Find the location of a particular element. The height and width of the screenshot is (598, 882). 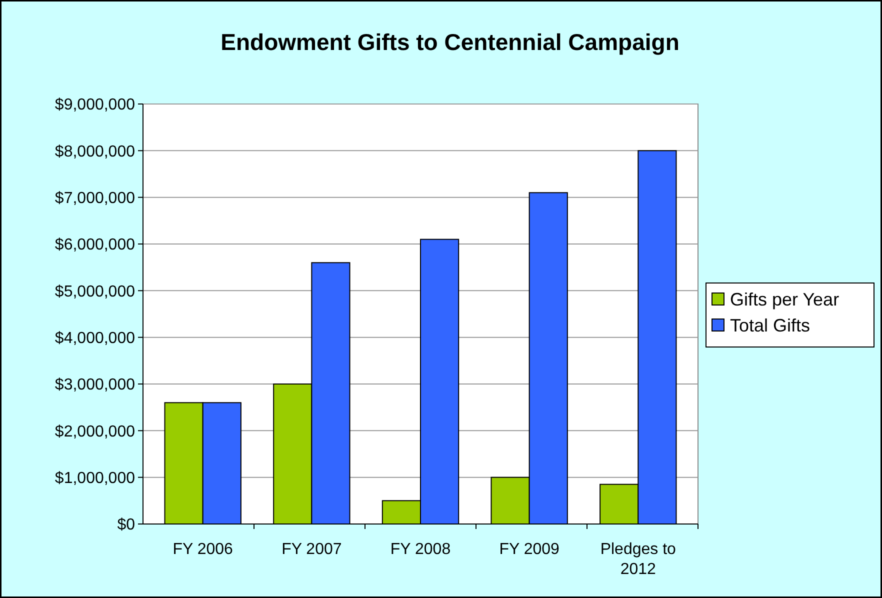

x-tick-label: FY 2007 is located at coordinates (312, 549).